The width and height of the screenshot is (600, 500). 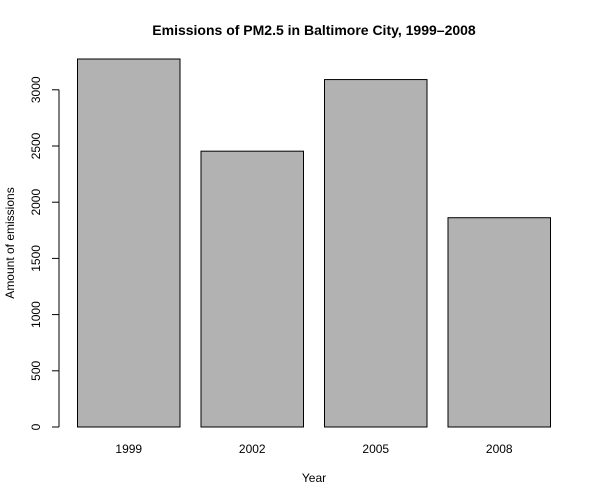 What do you see at coordinates (314, 449) in the screenshot?
I see `x-category-labels: 1999 2002 2005 2008` at bounding box center [314, 449].